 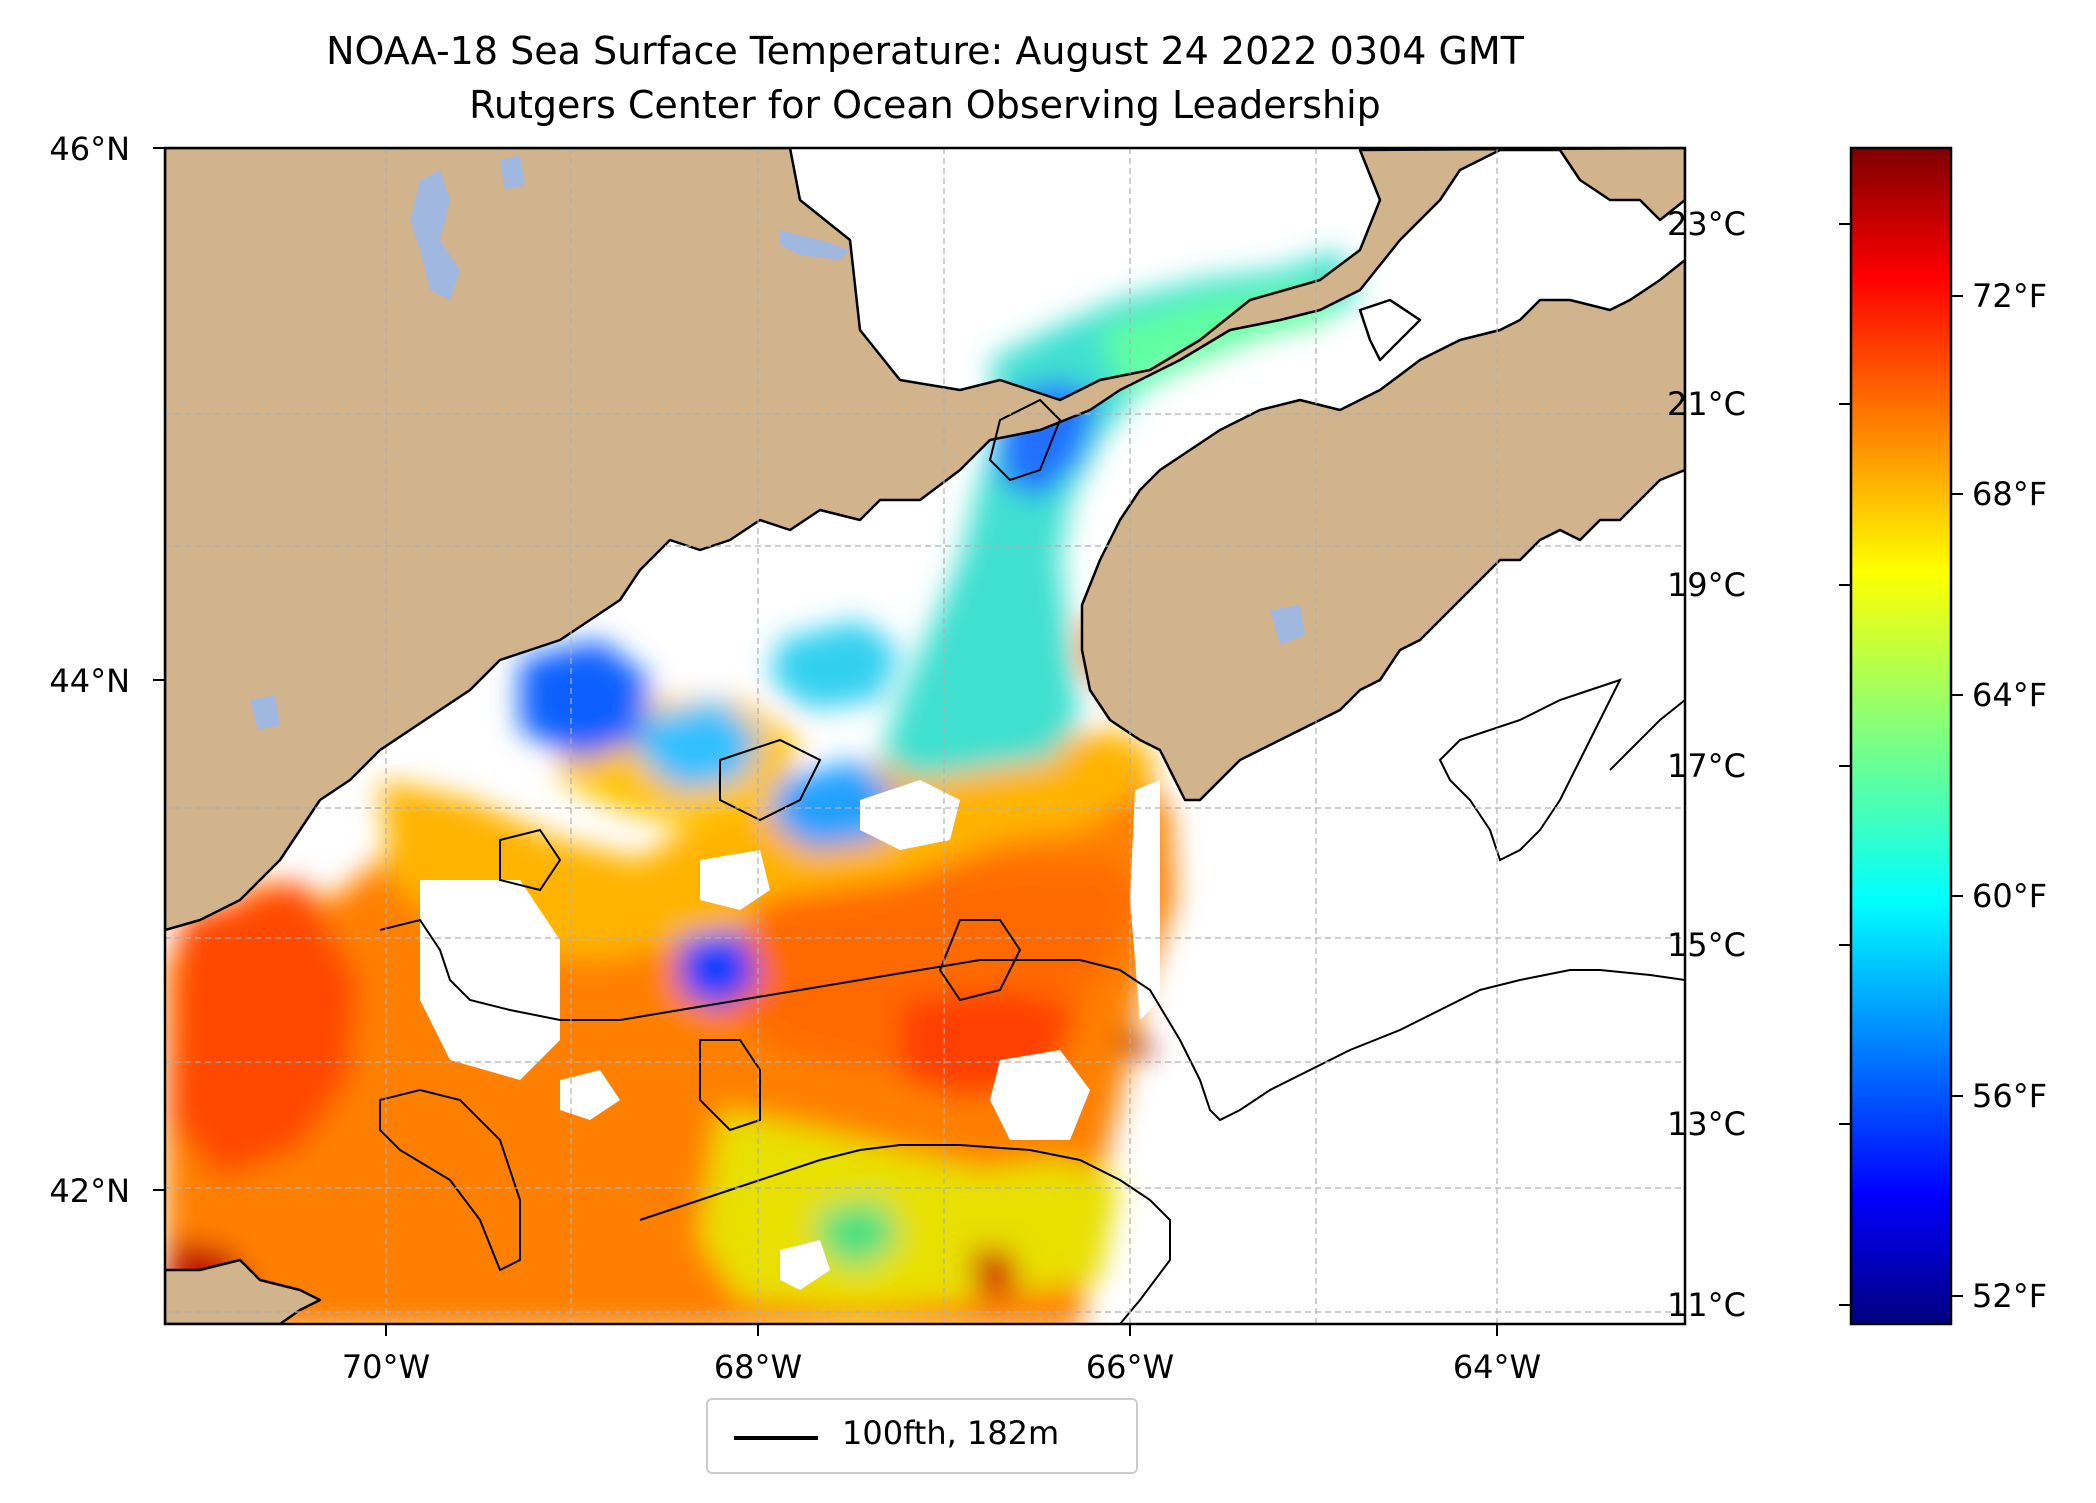 What do you see at coordinates (2010, 896) in the screenshot?
I see `colorbar-f-60: 60°F` at bounding box center [2010, 896].